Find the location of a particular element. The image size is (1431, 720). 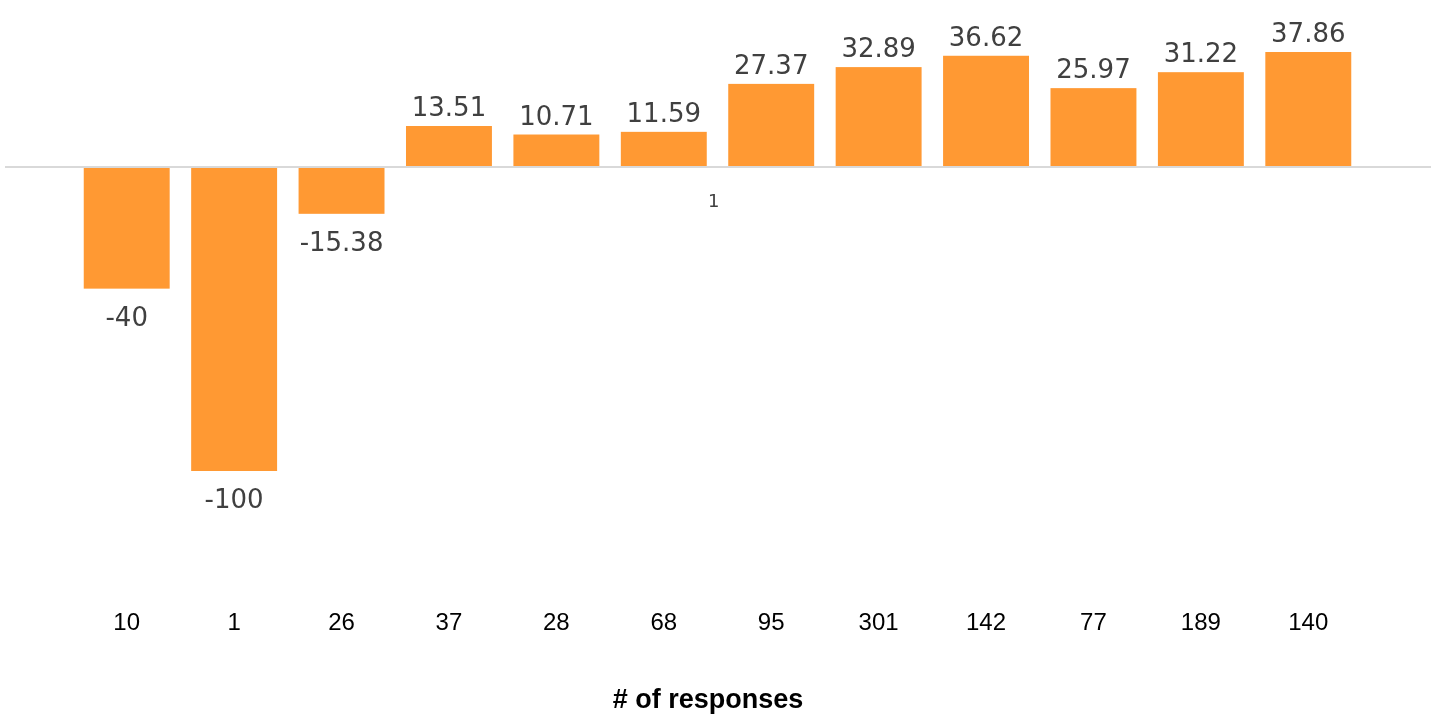

data-label: 31.22 is located at coordinates (1201, 53).